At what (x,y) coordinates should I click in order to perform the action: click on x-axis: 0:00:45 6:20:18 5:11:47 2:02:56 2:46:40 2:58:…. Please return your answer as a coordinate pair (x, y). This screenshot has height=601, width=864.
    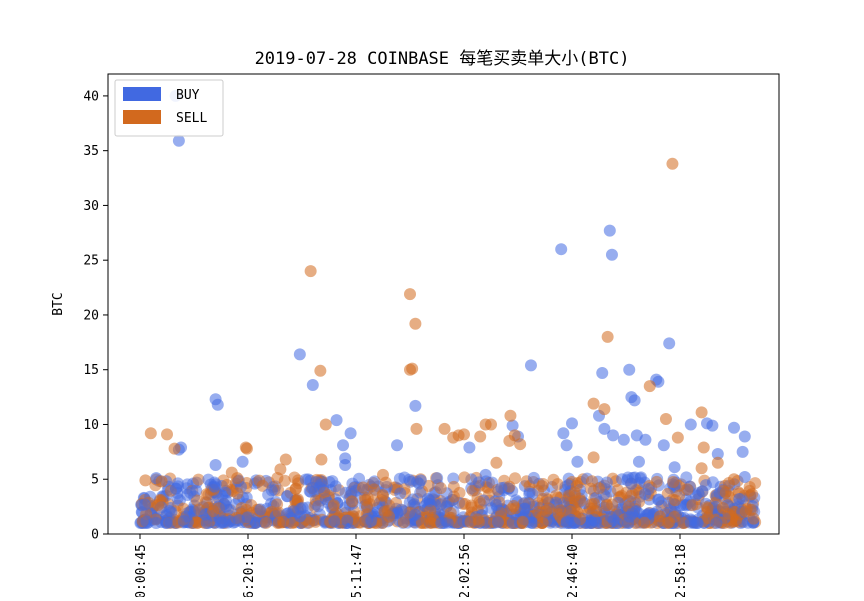
    Looking at the image, I should click on (411, 566).